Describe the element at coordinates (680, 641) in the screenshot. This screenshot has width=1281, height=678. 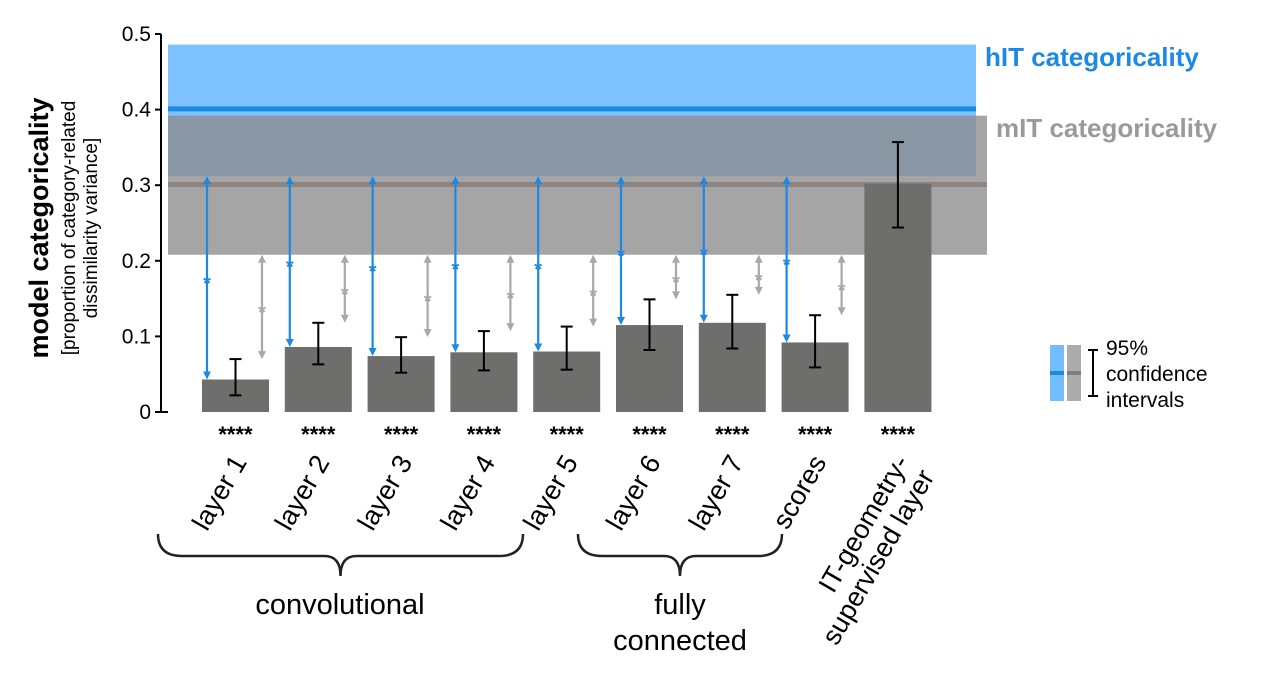
I see `group-label-fully-connected: connected` at that location.